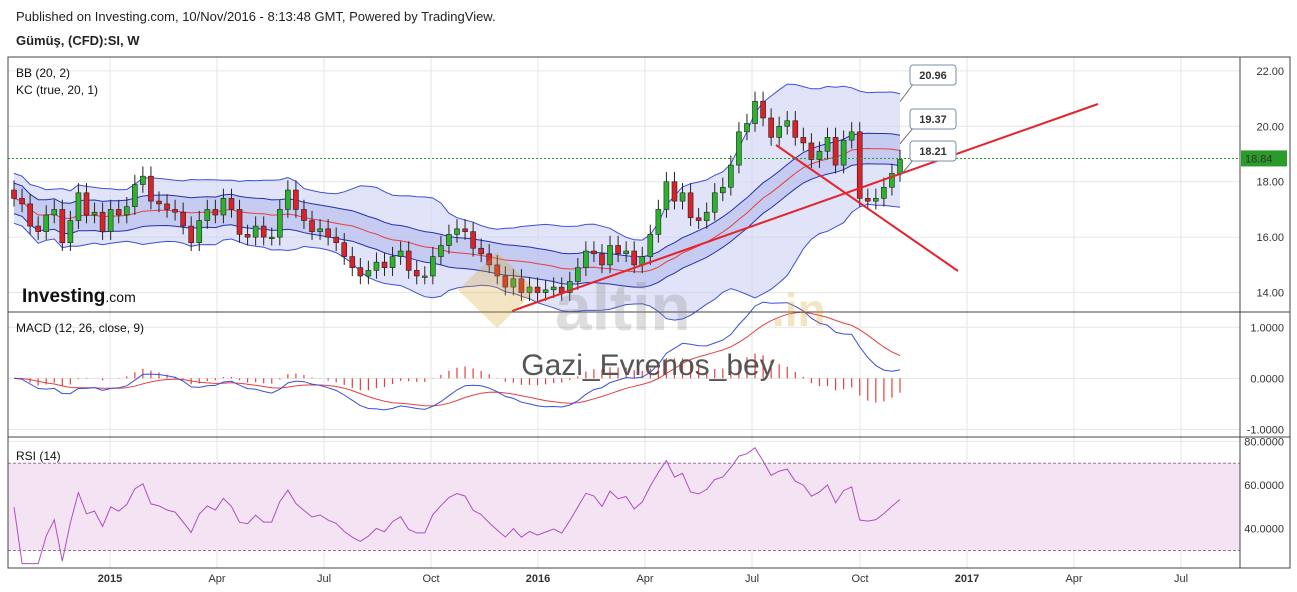 The height and width of the screenshot is (592, 1297). I want to click on macd-line, so click(457, 356).